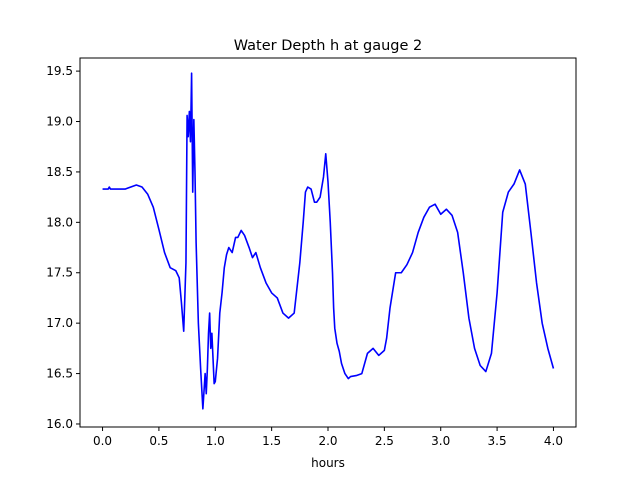 The image size is (640, 480). I want to click on x-tick-label: 2.0, so click(327, 441).